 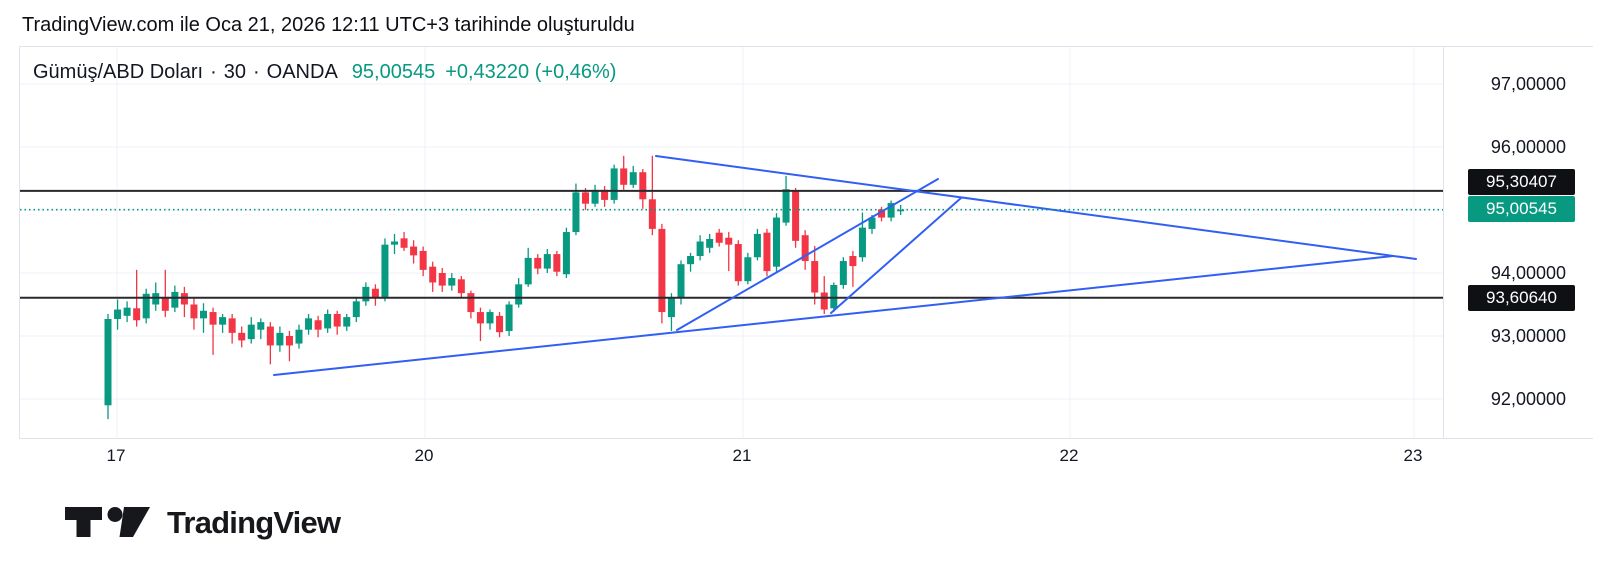 I want to click on last-price-value: 95,00545, so click(x=393, y=72).